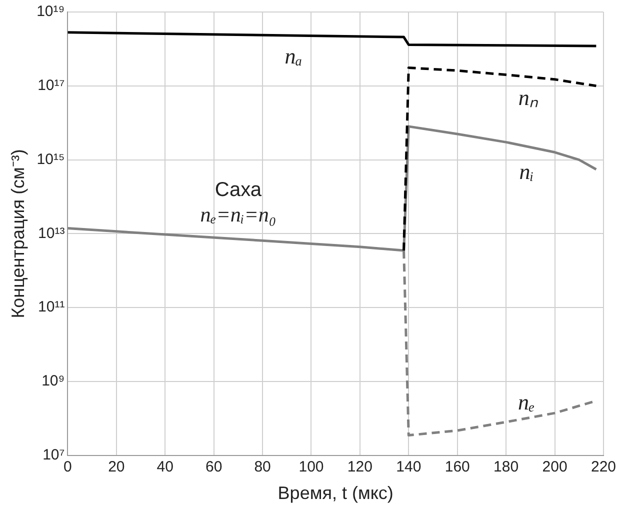 The image size is (619, 511). Describe the element at coordinates (526, 171) in the screenshot. I see `series-label: nᵢ` at that location.